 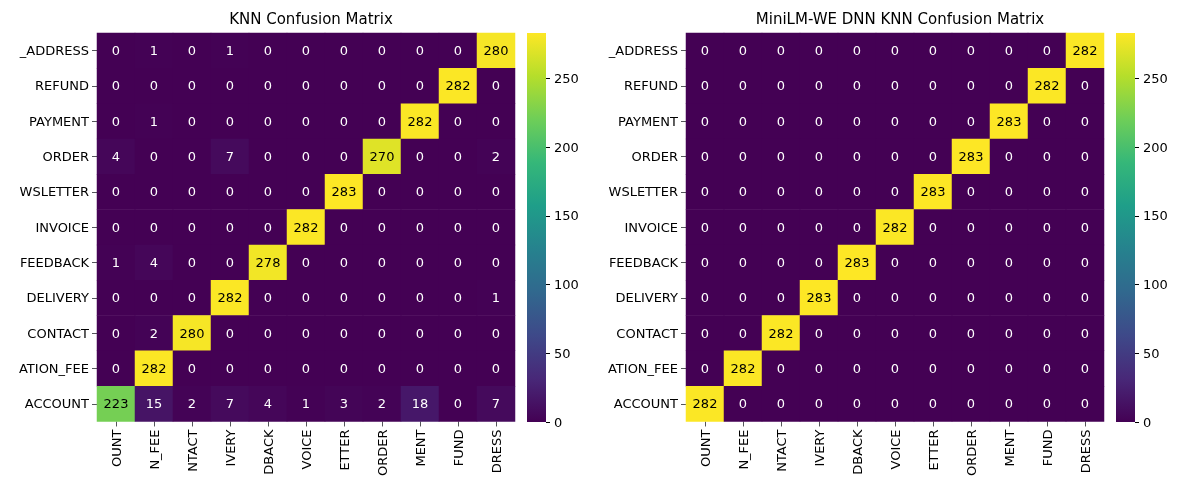 What do you see at coordinates (192, 333) in the screenshot?
I see `data-label: 280` at bounding box center [192, 333].